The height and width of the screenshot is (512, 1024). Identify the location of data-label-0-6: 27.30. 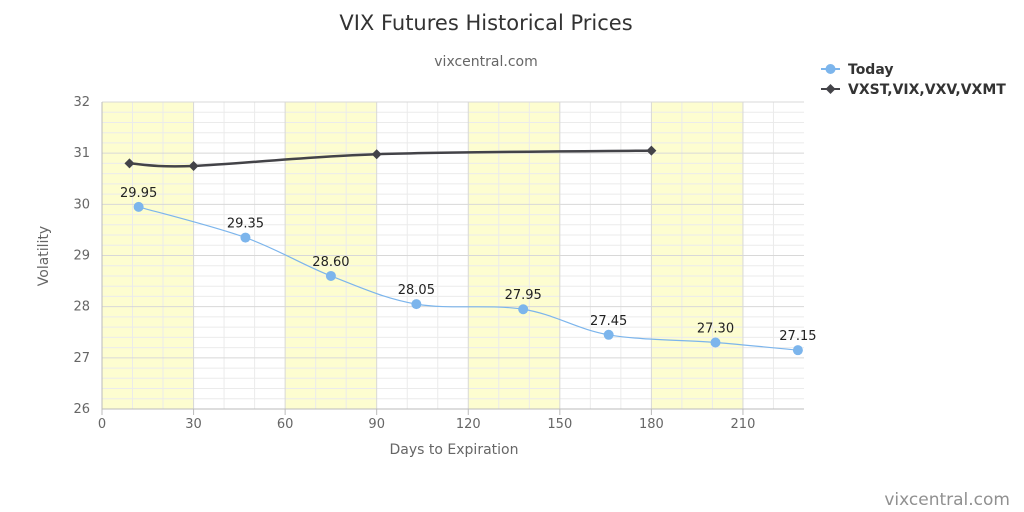
(715, 328).